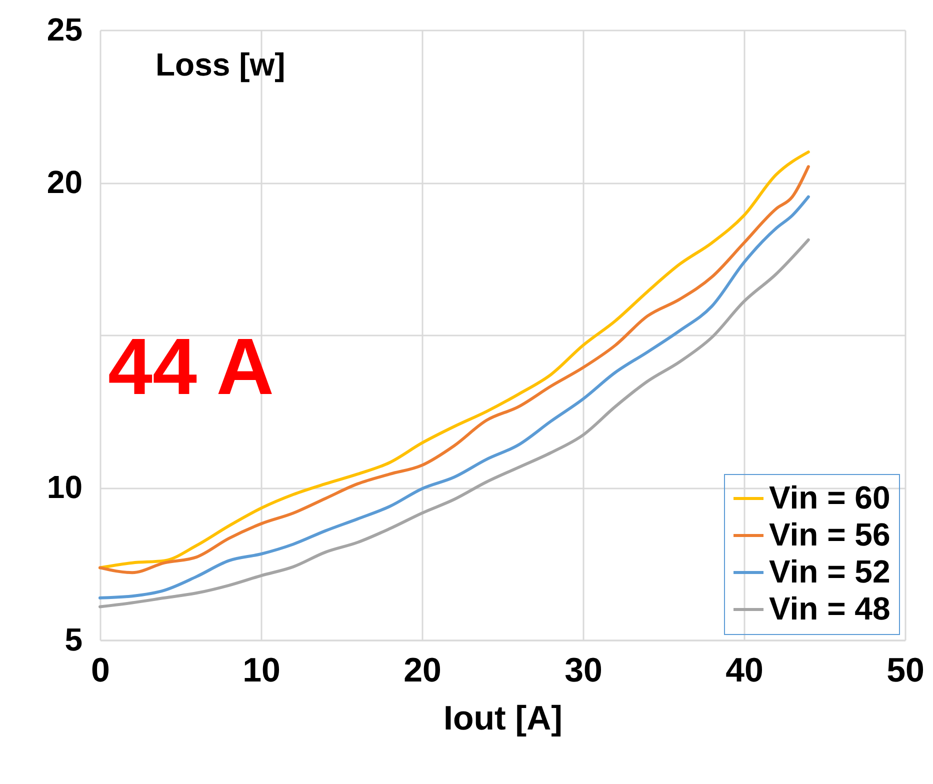  What do you see at coordinates (64, 30) in the screenshot?
I see `y-tick-label: 25` at bounding box center [64, 30].